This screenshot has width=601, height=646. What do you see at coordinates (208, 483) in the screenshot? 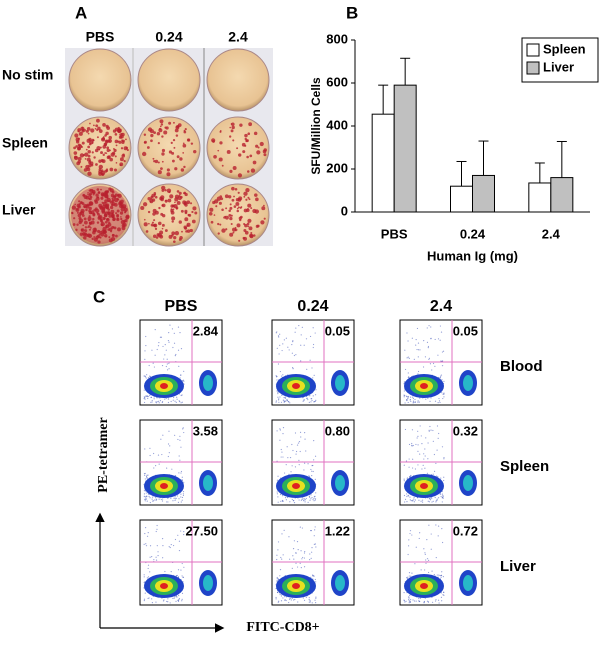
I see `population` at bounding box center [208, 483].